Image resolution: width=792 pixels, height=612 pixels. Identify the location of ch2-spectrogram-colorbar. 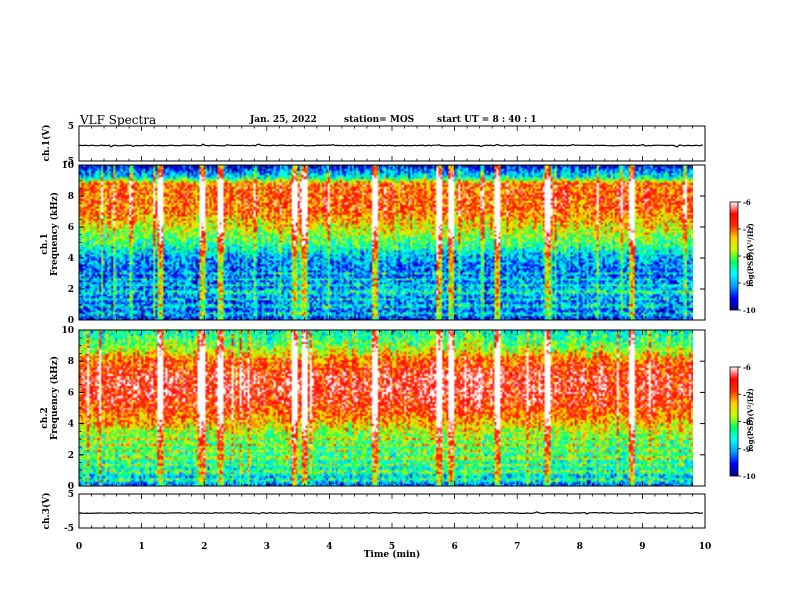
(734, 421).